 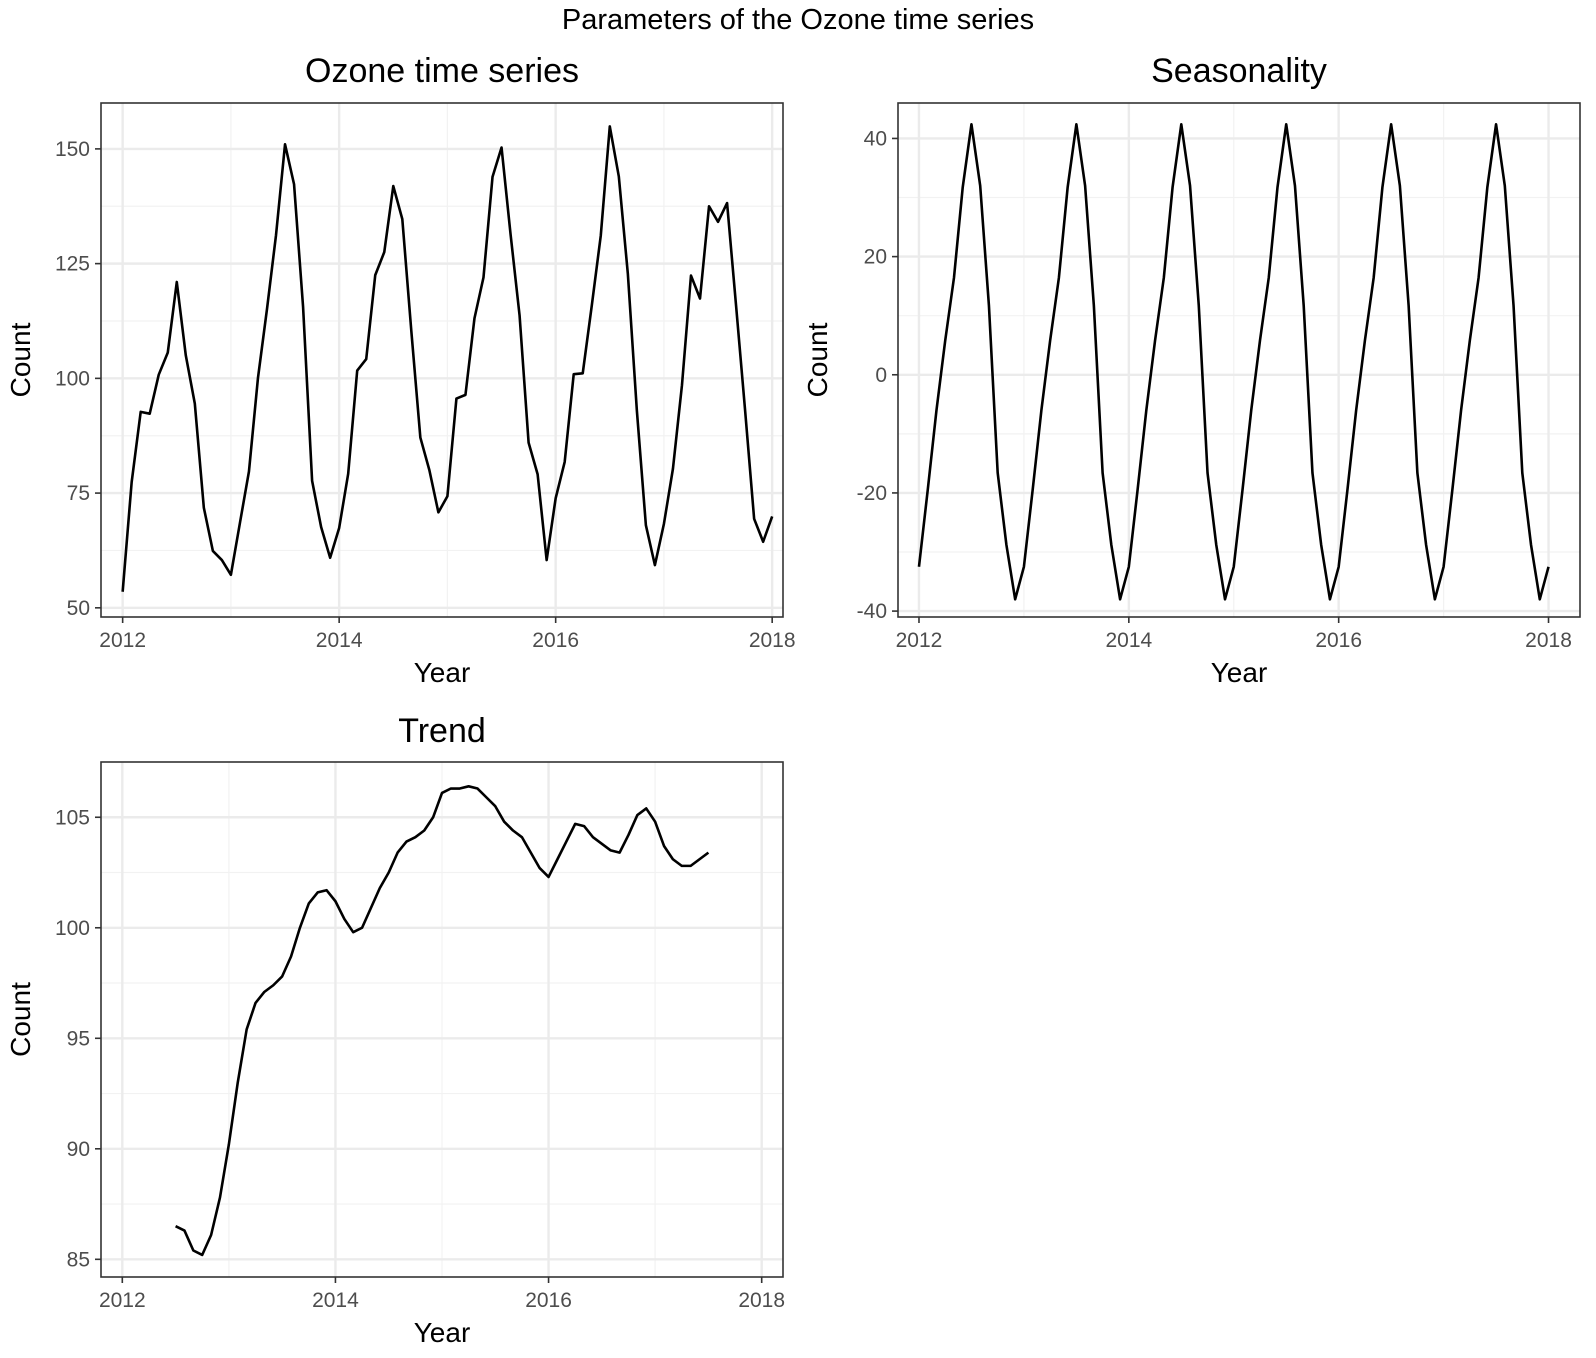 What do you see at coordinates (72, 264) in the screenshot?
I see `ozone-y-tick-label: 125` at bounding box center [72, 264].